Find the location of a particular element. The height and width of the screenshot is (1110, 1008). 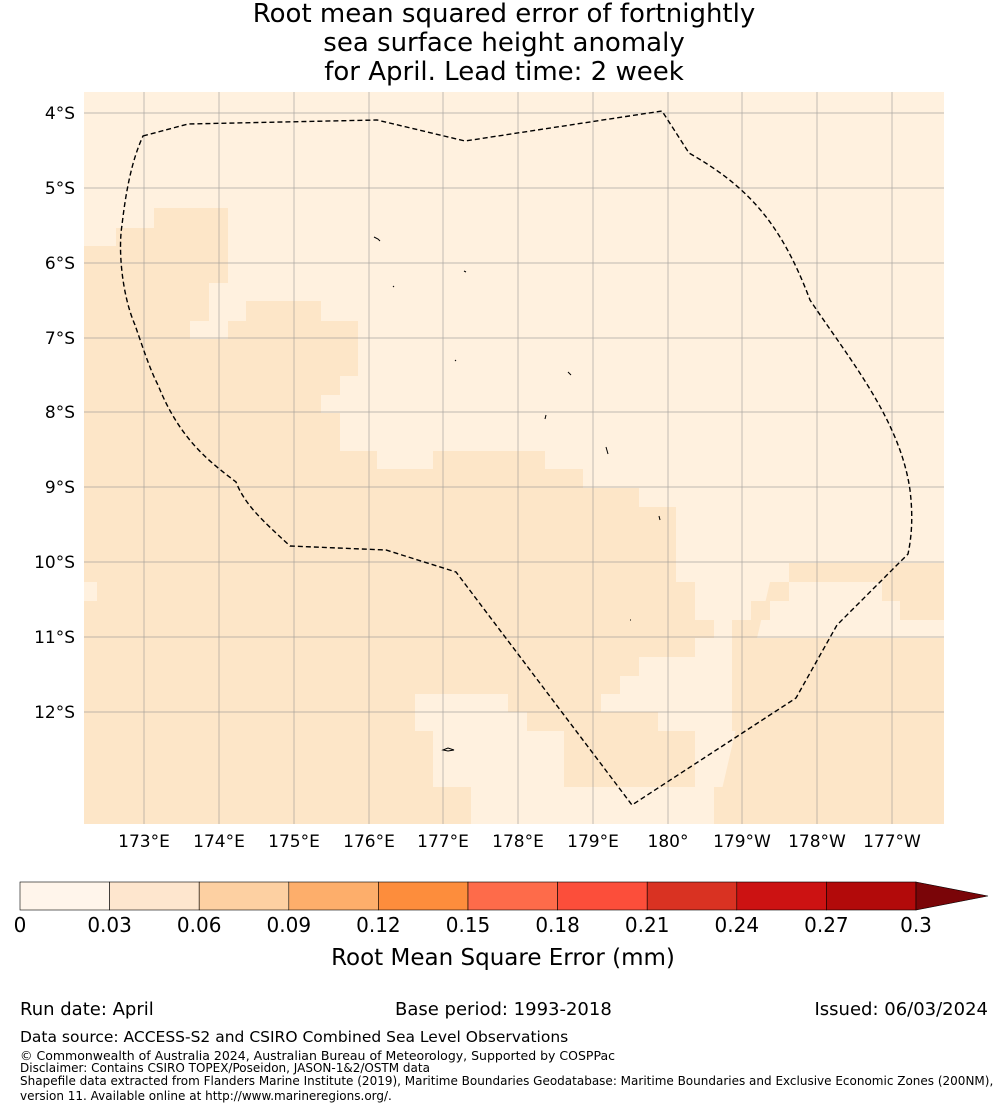

lon-label: 177°E is located at coordinates (443, 842).